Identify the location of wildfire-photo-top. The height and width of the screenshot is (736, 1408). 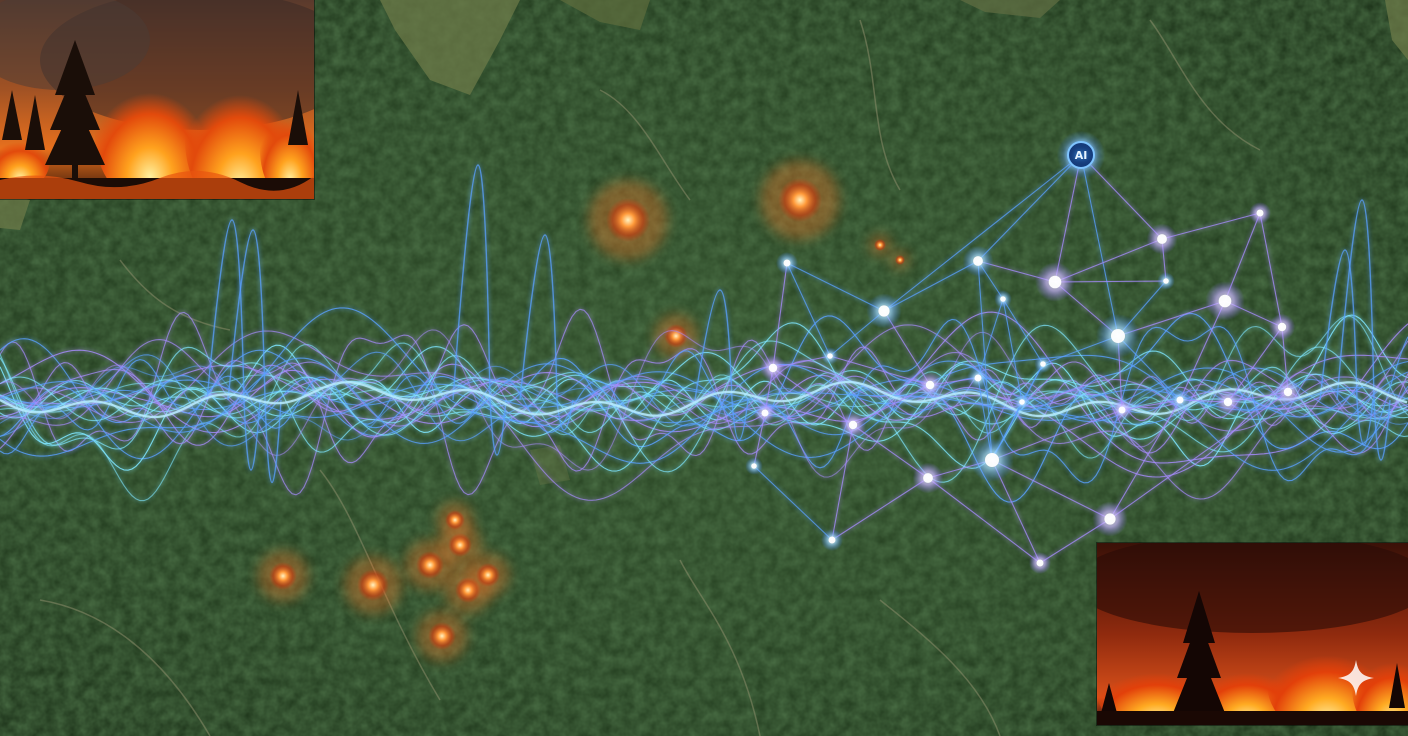
(157, 99).